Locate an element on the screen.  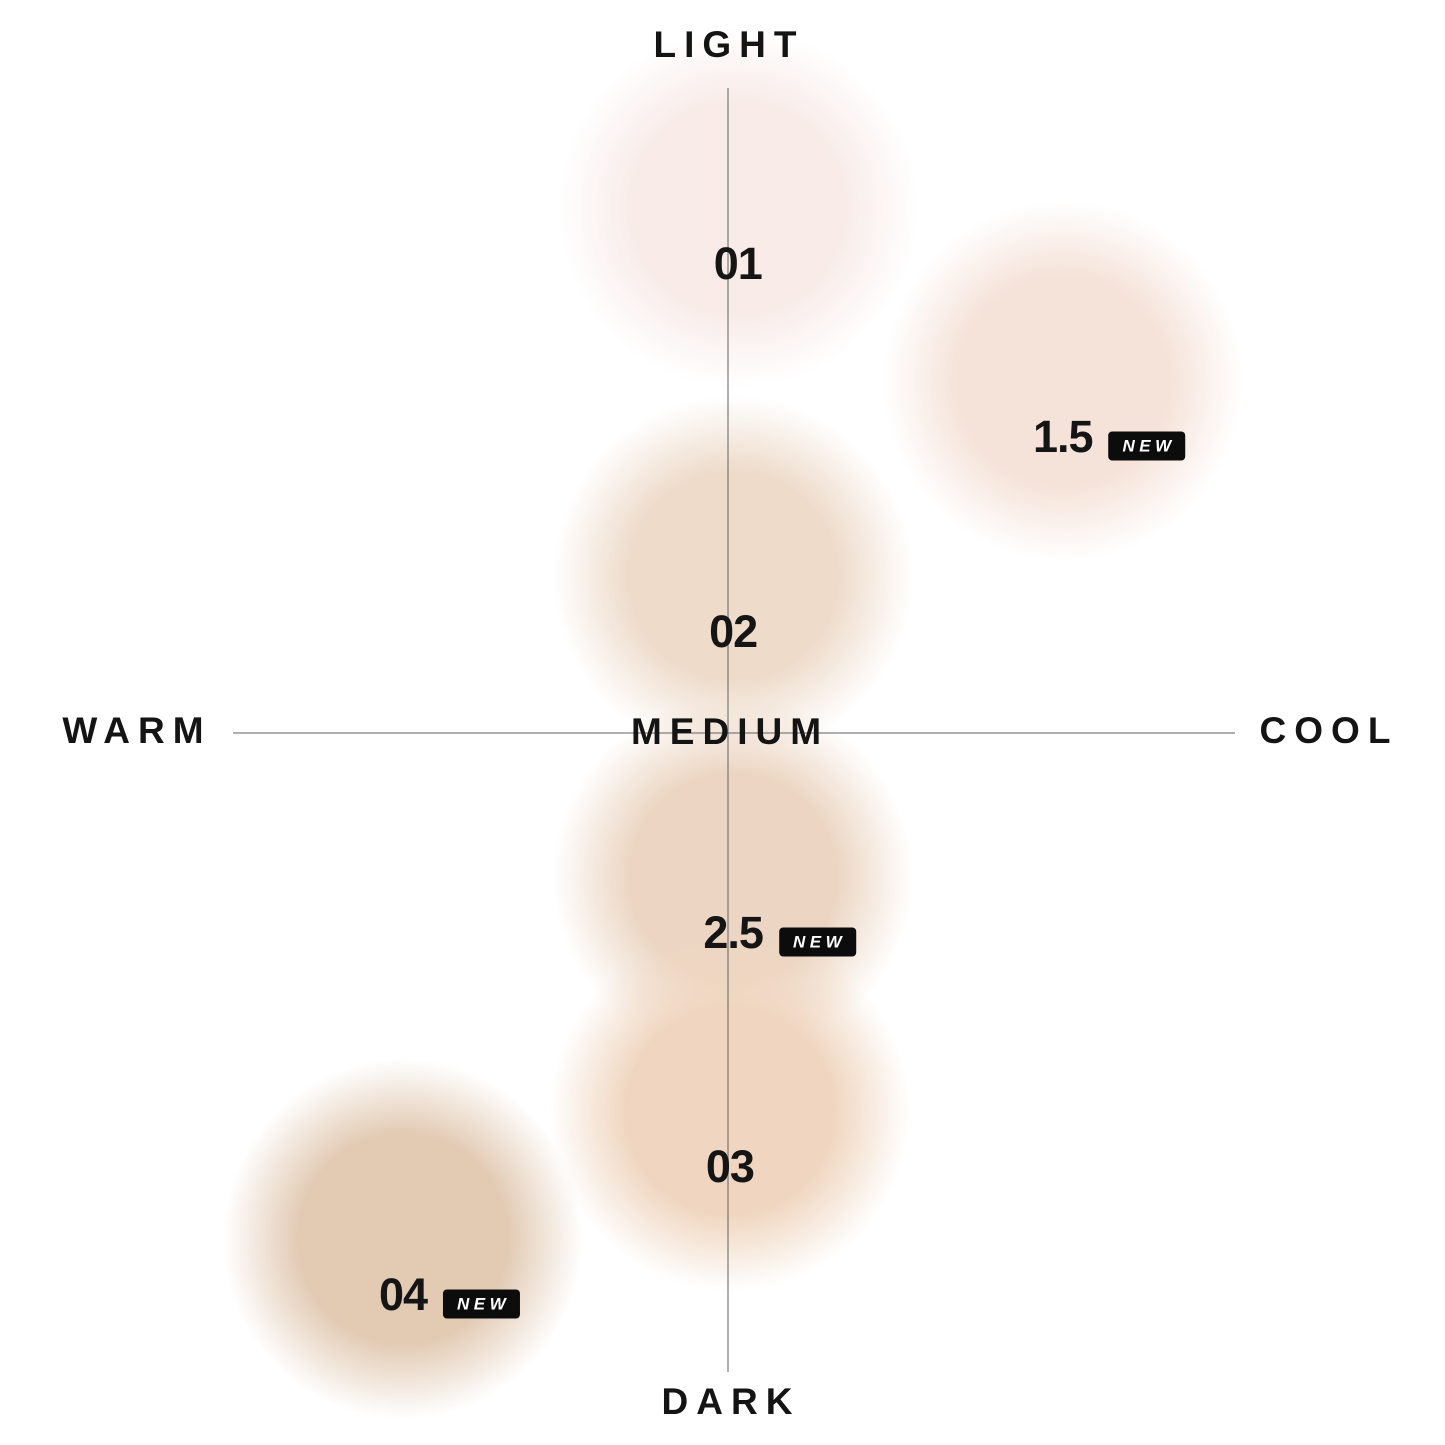
shade-number: 1.5 is located at coordinates (1063, 436).